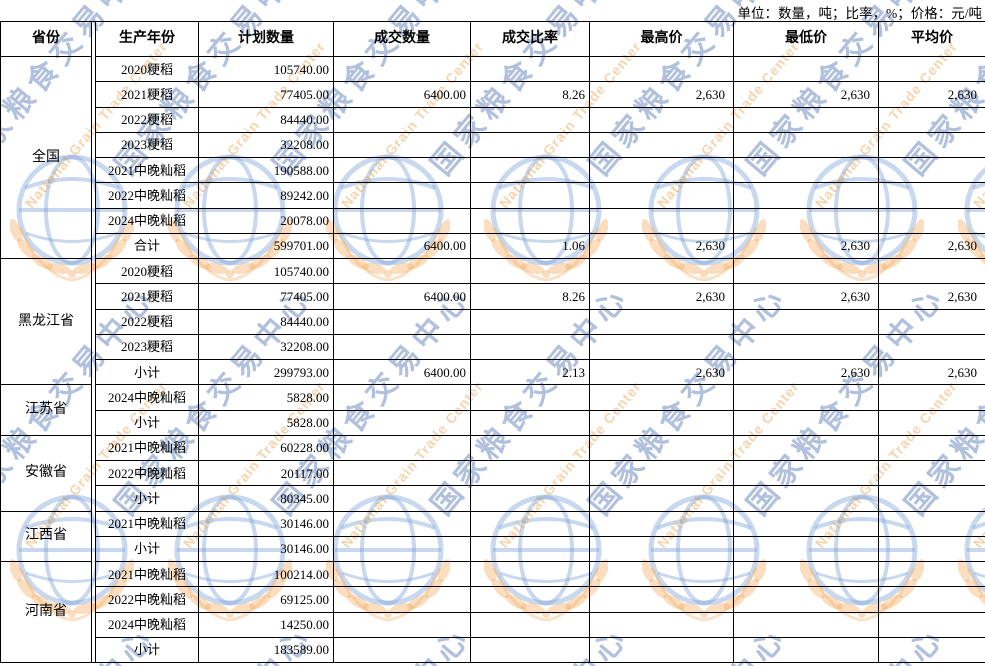  What do you see at coordinates (147, 246) in the screenshot?
I see `cell-year: 合计` at bounding box center [147, 246].